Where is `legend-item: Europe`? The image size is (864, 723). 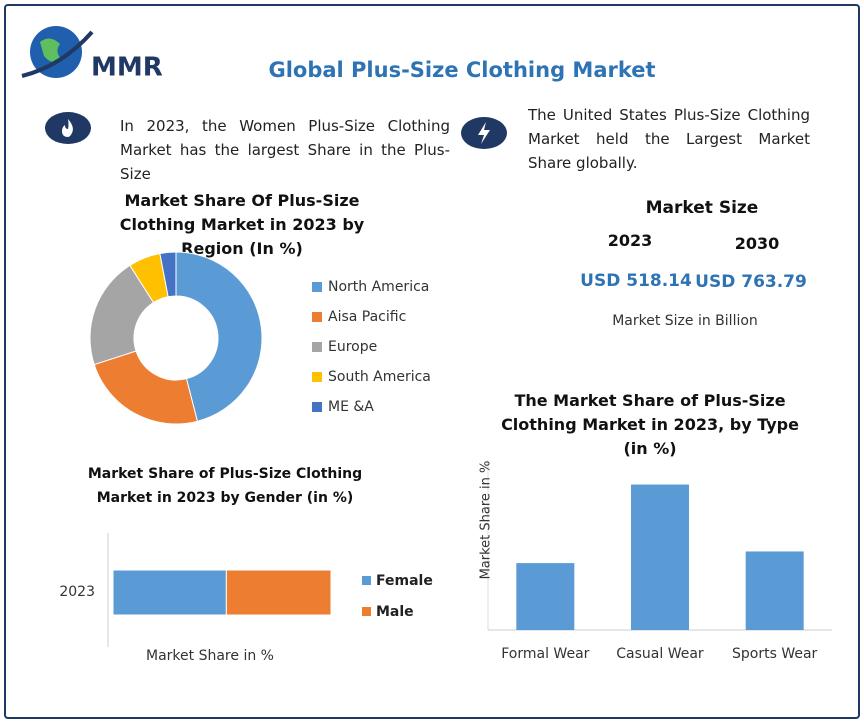 legend-item: Europe is located at coordinates (371, 347).